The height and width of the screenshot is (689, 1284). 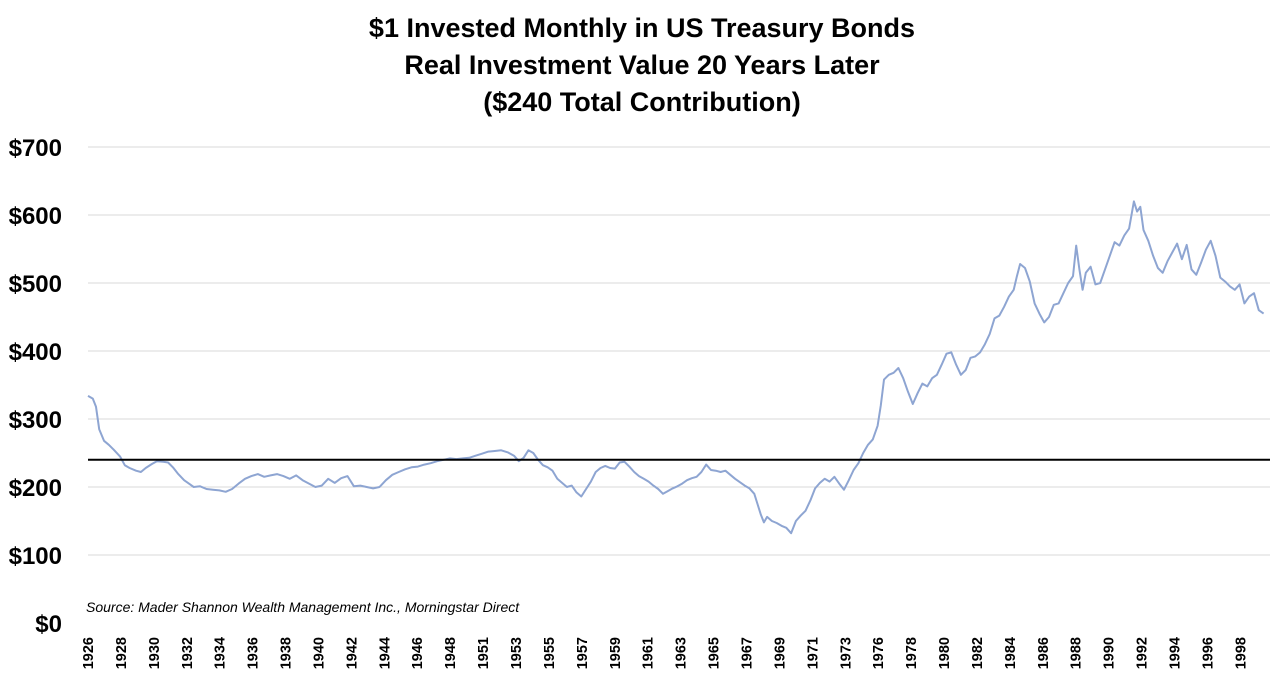 I want to click on x-tick-label: 1992, so click(x=1143, y=653).